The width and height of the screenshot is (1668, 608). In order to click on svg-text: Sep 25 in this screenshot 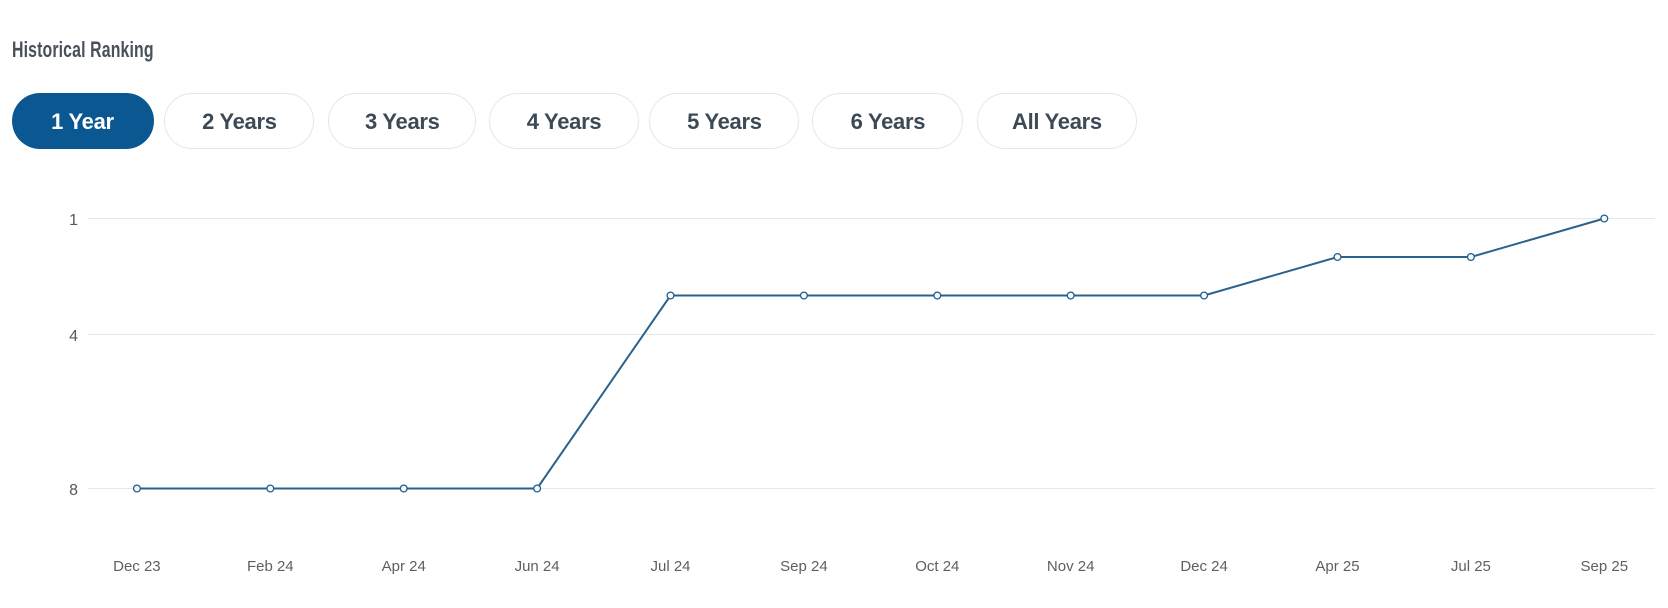, I will do `click(1605, 566)`.